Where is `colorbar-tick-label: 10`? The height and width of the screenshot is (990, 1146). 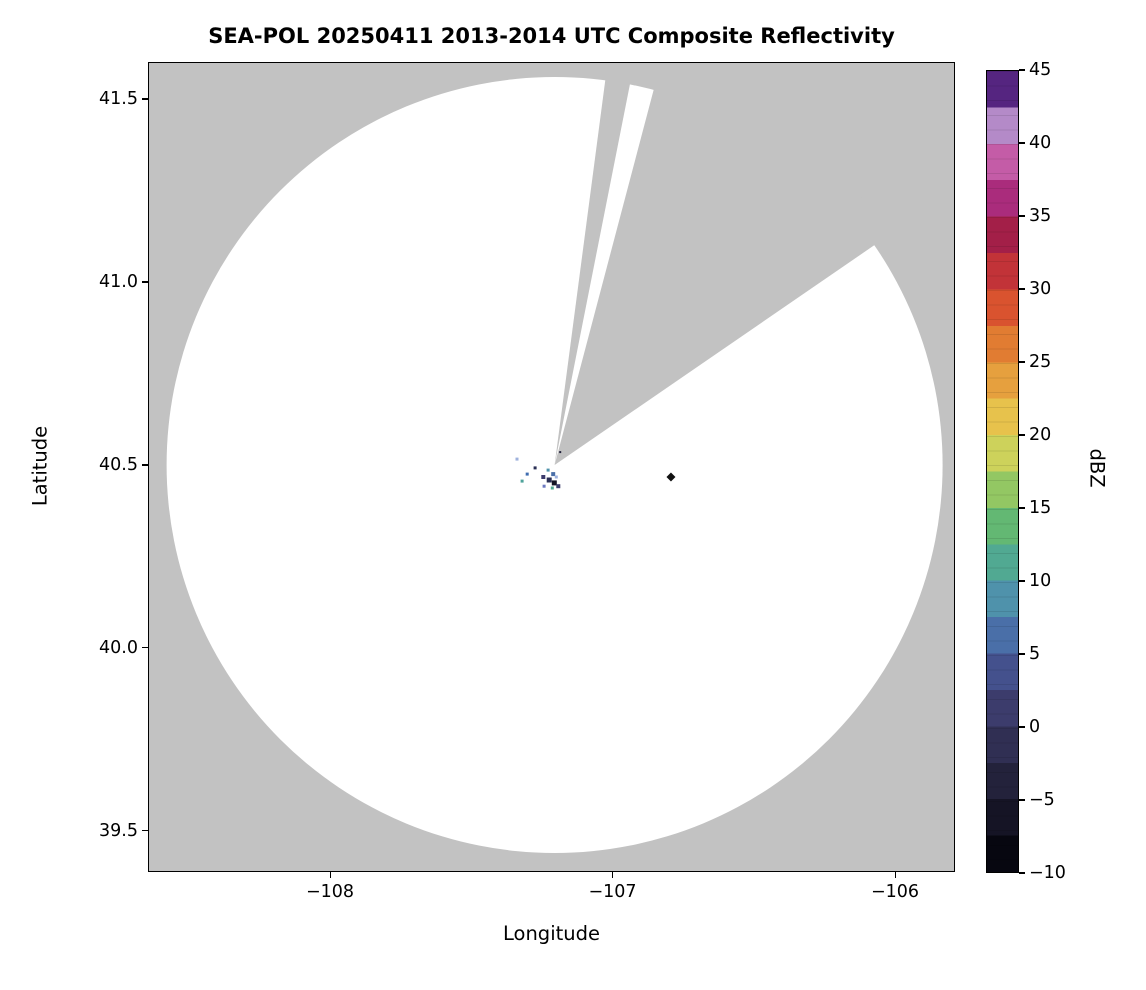 colorbar-tick-label: 10 is located at coordinates (1040, 581).